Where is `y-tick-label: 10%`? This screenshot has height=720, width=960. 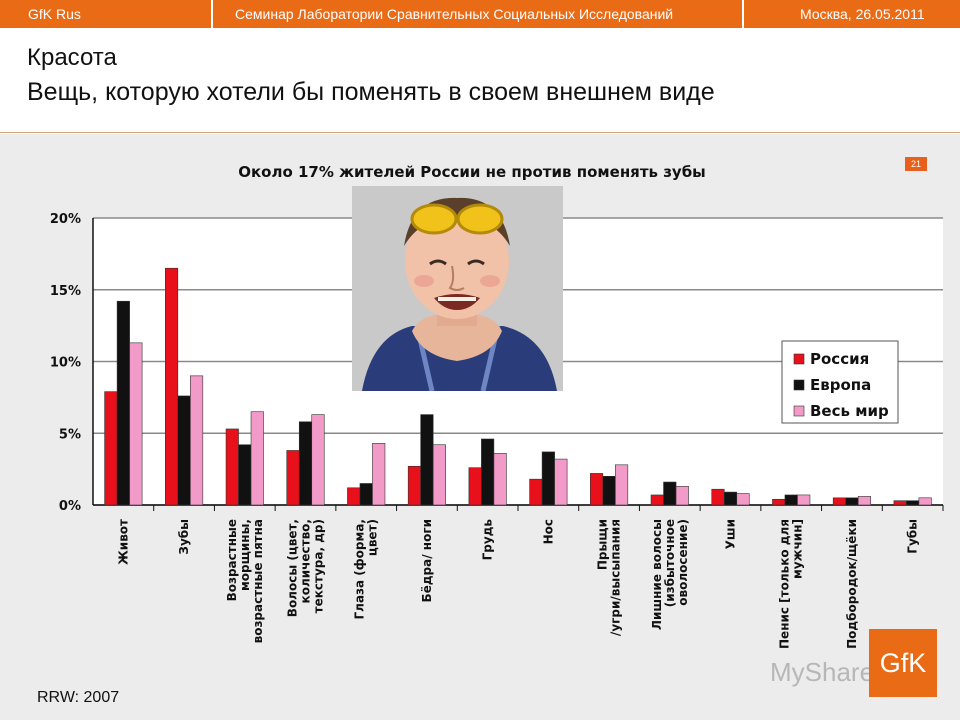
y-tick-label: 10% is located at coordinates (65, 363).